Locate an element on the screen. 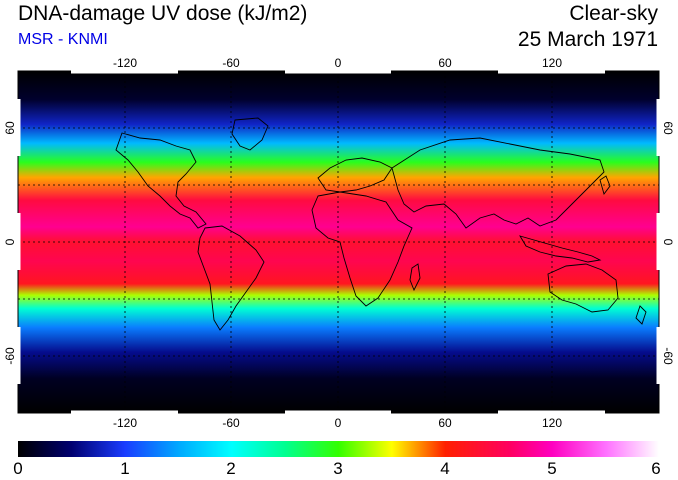  coastline-africa is located at coordinates (362, 249).